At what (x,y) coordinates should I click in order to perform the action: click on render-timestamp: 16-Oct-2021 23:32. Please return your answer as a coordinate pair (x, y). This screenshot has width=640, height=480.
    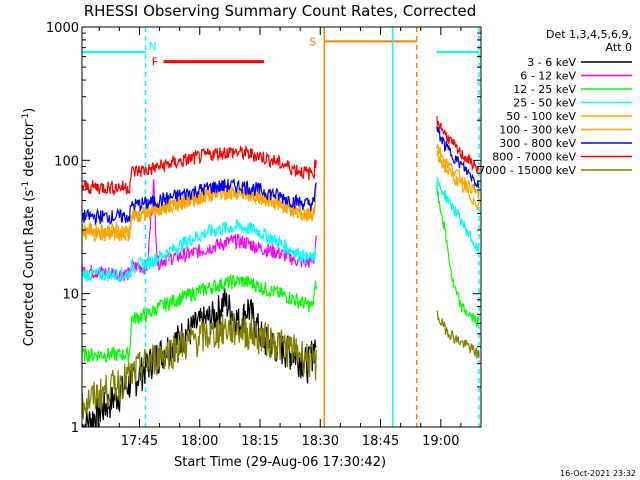
    Looking at the image, I should click on (598, 473).